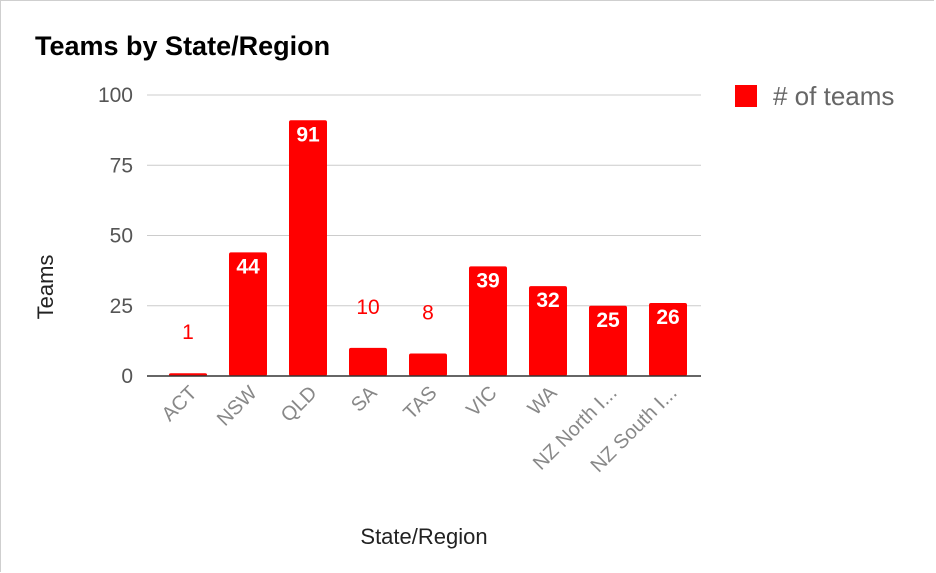 Image resolution: width=936 pixels, height=573 pixels. I want to click on data-label: 44, so click(248, 266).